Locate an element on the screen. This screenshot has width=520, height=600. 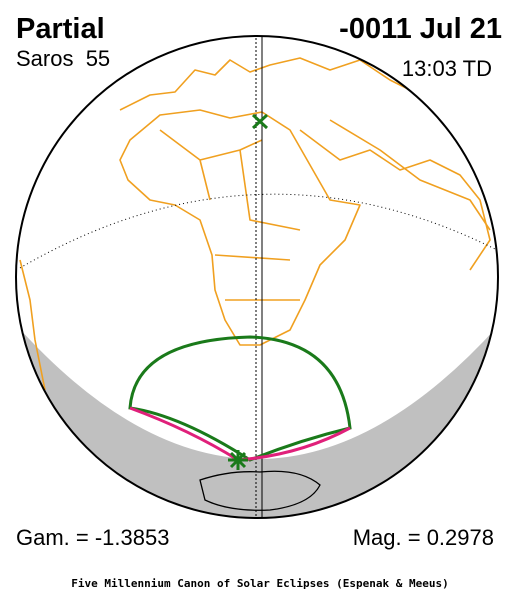
saros: Saros 55 is located at coordinates (63, 58).